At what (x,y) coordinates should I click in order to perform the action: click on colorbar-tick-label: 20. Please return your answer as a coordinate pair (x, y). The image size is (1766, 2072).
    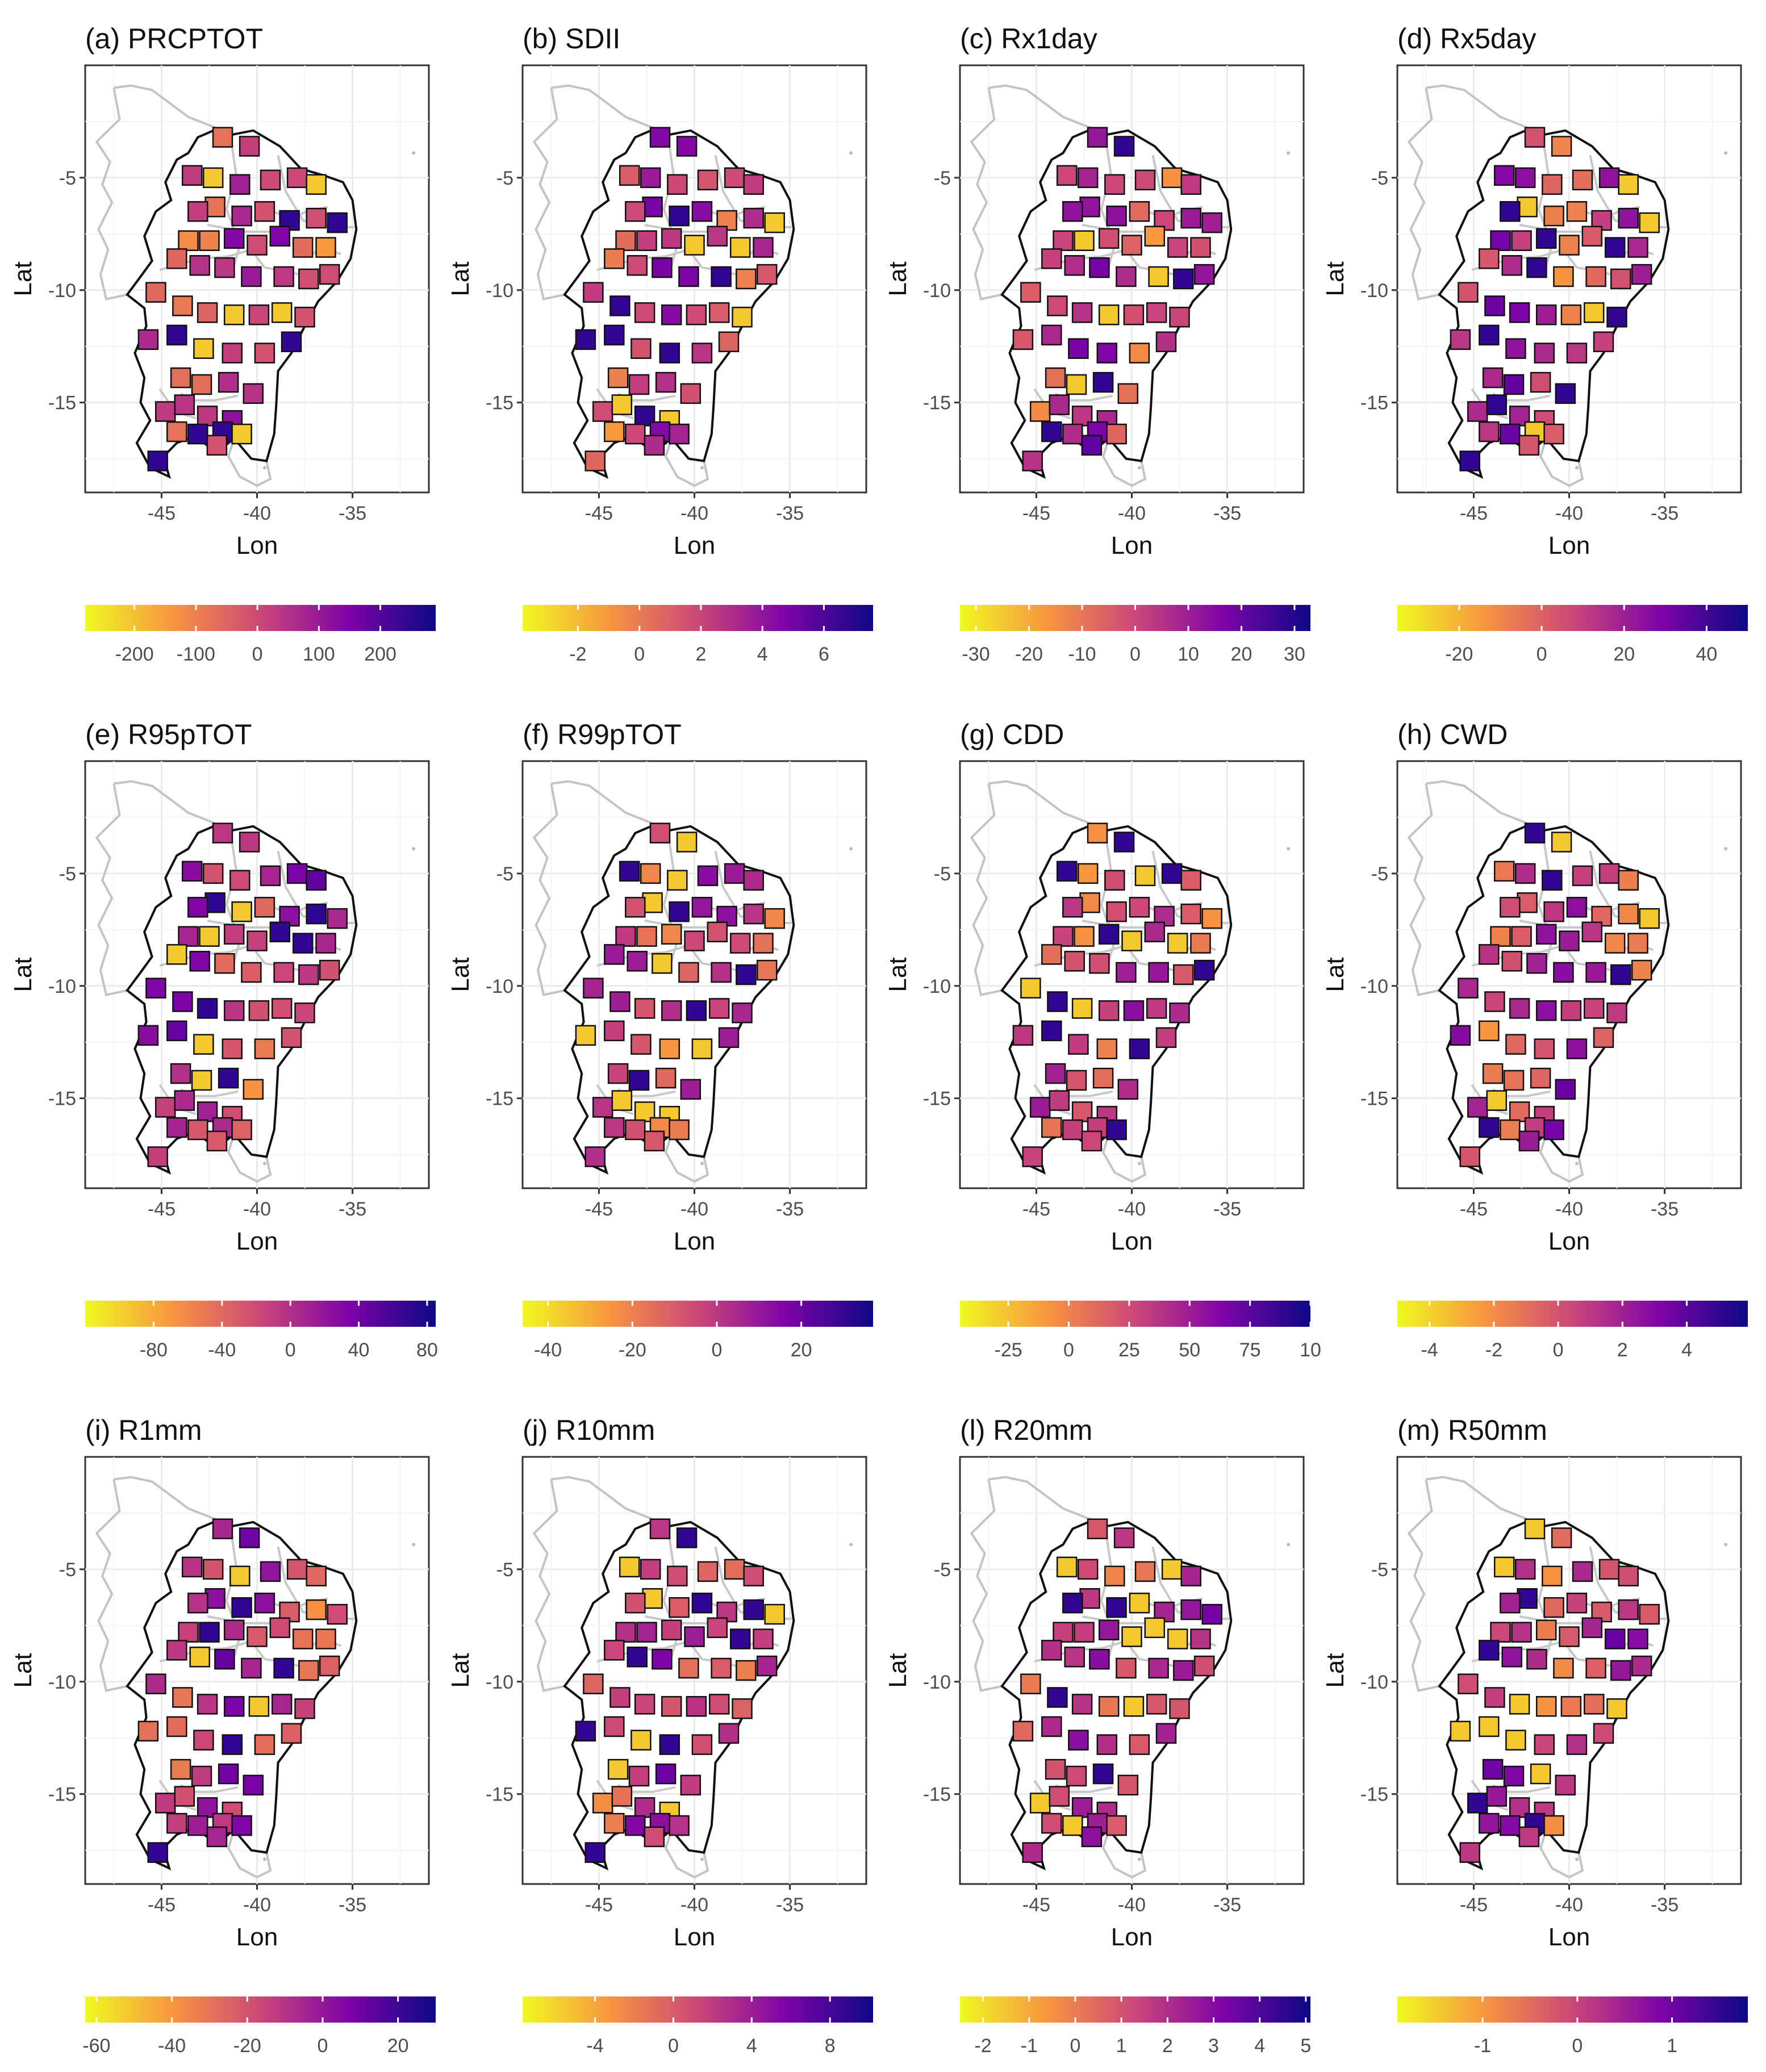
    Looking at the image, I should click on (801, 1350).